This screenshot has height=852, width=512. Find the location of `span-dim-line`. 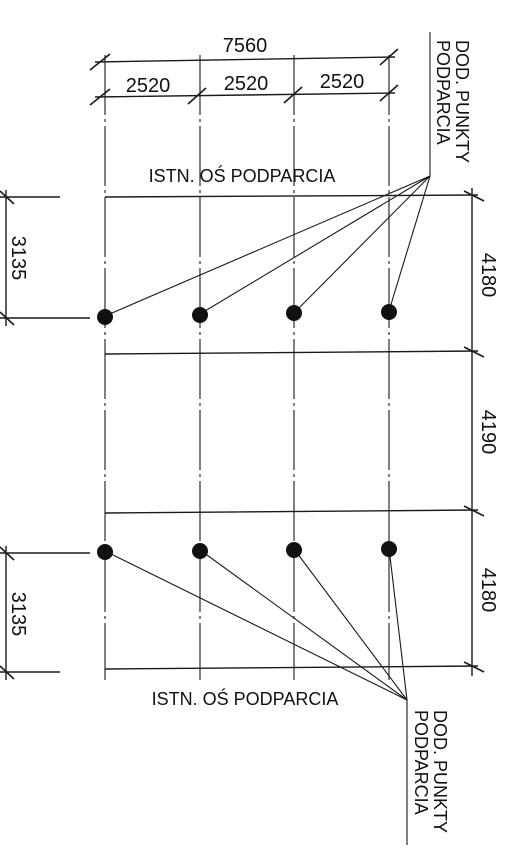

span-dim-line is located at coordinates (245, 95).